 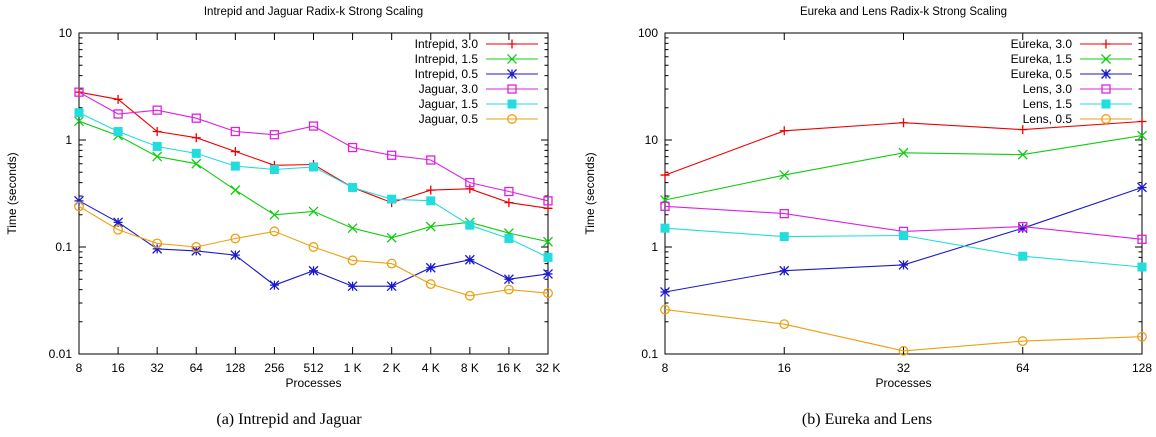 I want to click on b-legend-label-4: Lens, 1.5, so click(x=1048, y=104).